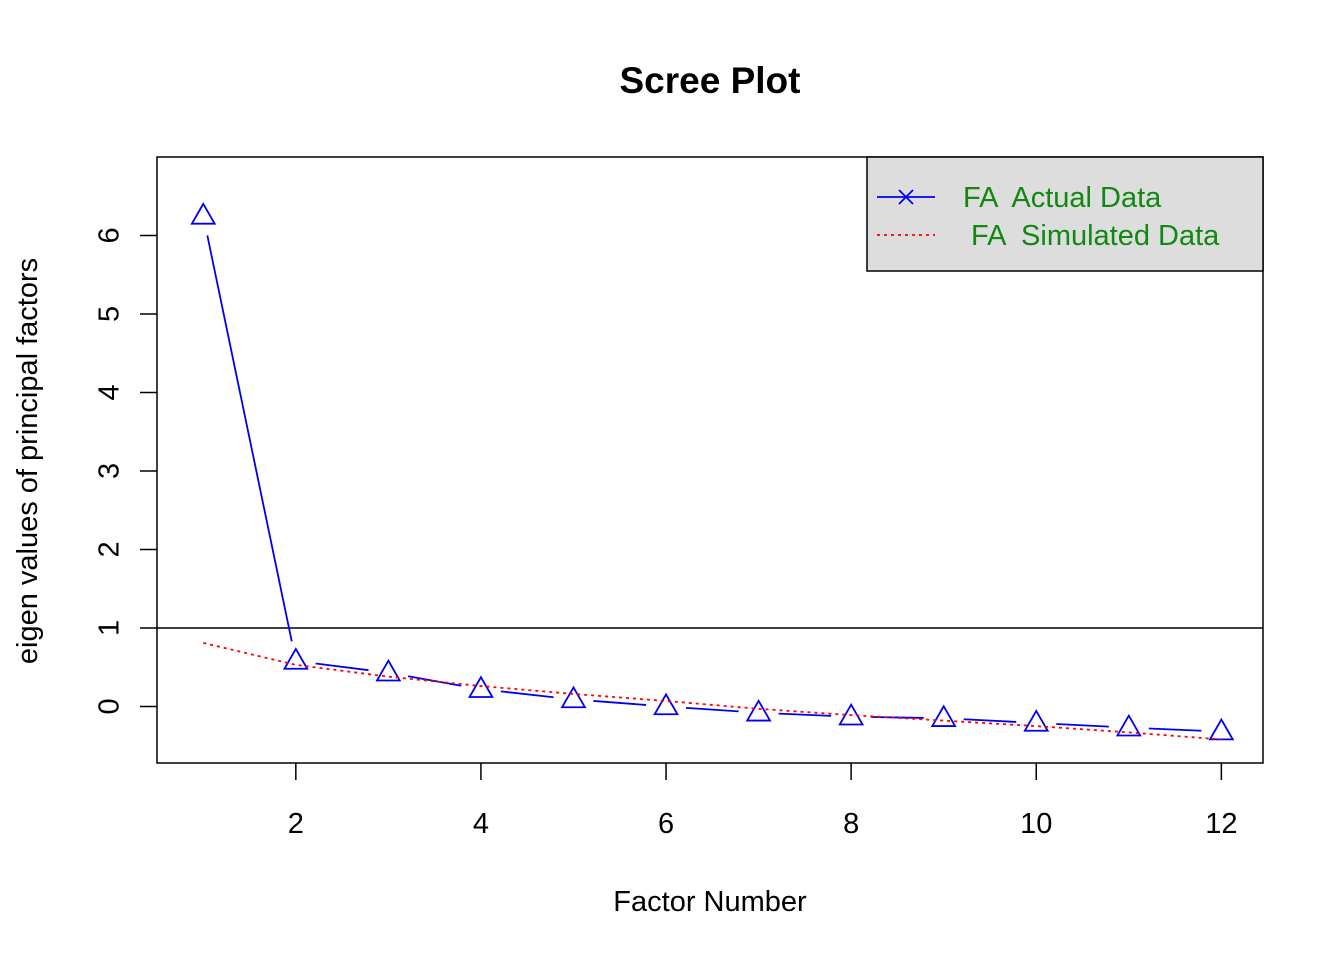  What do you see at coordinates (710, 80) in the screenshot?
I see `chart-title: Scree Plot` at bounding box center [710, 80].